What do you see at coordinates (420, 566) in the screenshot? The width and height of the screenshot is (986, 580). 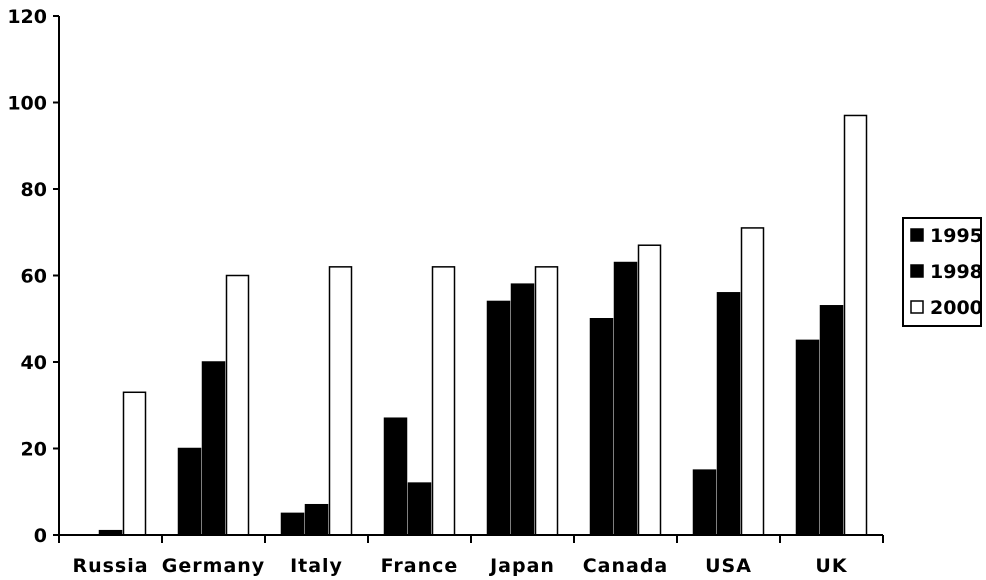 I see `x-category-label: France` at bounding box center [420, 566].